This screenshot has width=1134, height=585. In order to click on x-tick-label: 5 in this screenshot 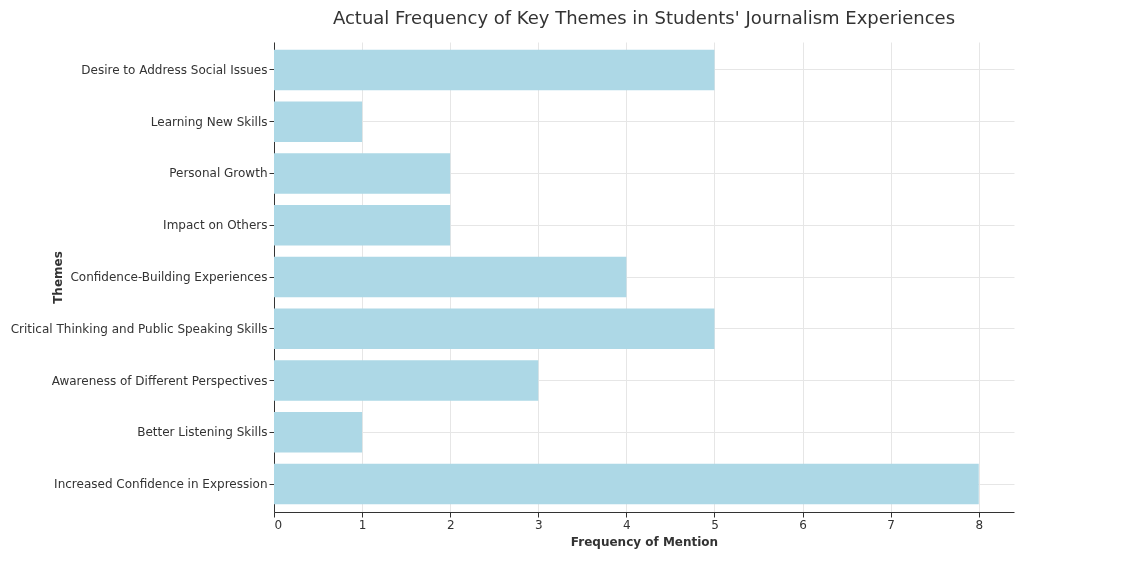, I will do `click(715, 524)`.